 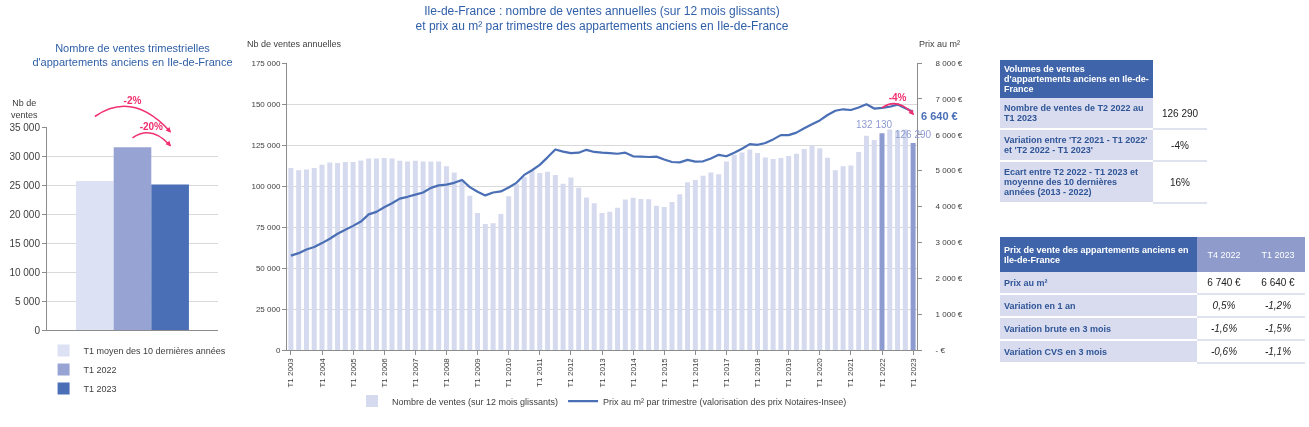 What do you see at coordinates (571, 372) in the screenshot?
I see `x-tick-label: T1 2012` at bounding box center [571, 372].